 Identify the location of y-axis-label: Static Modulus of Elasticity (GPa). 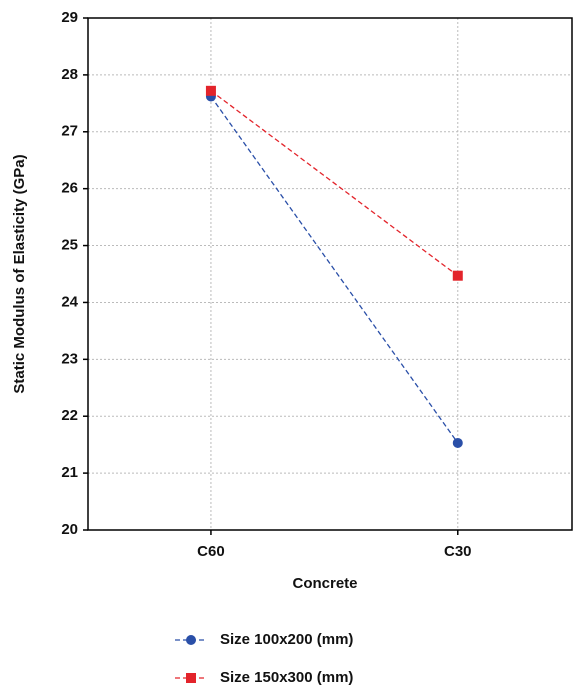
(19, 273).